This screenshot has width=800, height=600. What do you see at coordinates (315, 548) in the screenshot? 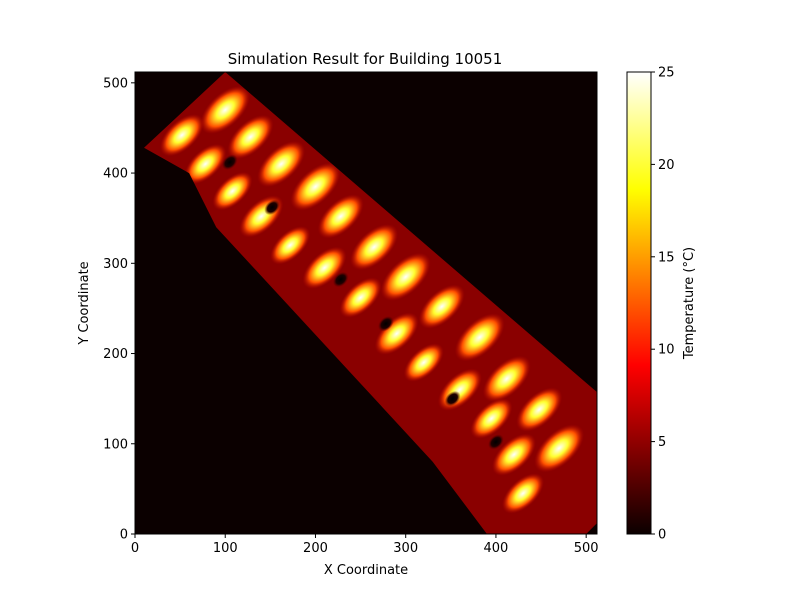
I see `x-tick-label: 200` at bounding box center [315, 548].